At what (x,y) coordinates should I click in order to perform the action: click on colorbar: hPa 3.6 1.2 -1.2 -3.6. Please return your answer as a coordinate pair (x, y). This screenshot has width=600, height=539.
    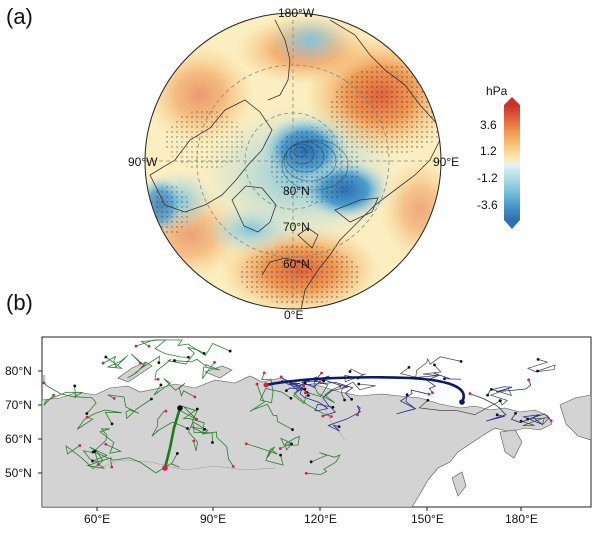
    Looking at the image, I should click on (498, 156).